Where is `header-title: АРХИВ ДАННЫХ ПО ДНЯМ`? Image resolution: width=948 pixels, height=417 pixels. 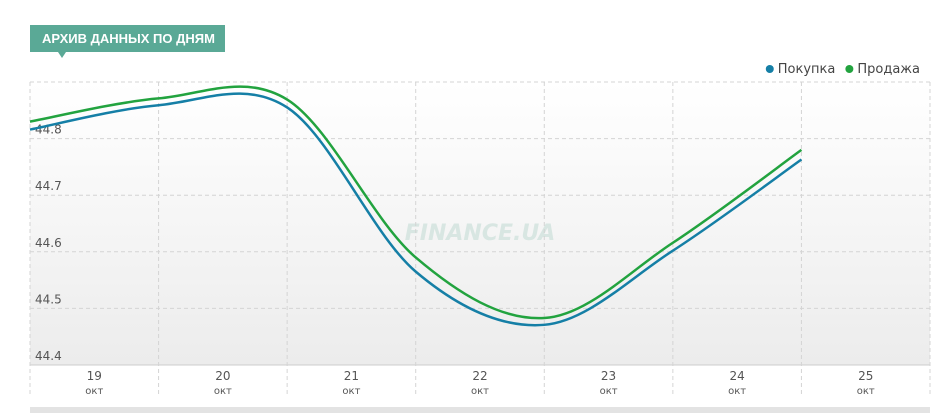
header-title: АРХИВ ДАННЫХ ПО ДНЯМ is located at coordinates (128, 38).